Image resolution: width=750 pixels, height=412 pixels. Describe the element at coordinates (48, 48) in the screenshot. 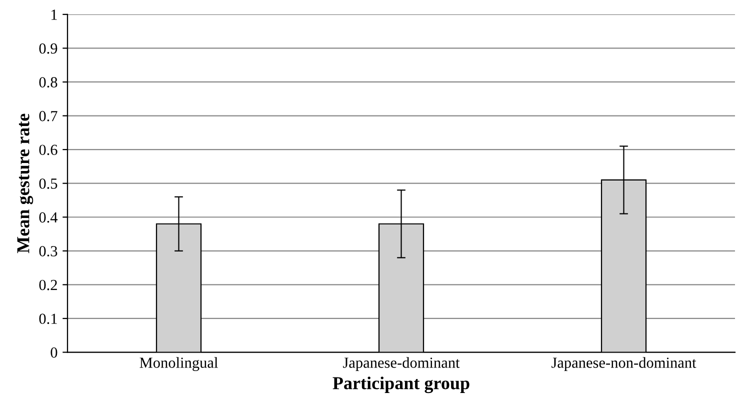

I see `y-tick-label: 0.9` at that location.